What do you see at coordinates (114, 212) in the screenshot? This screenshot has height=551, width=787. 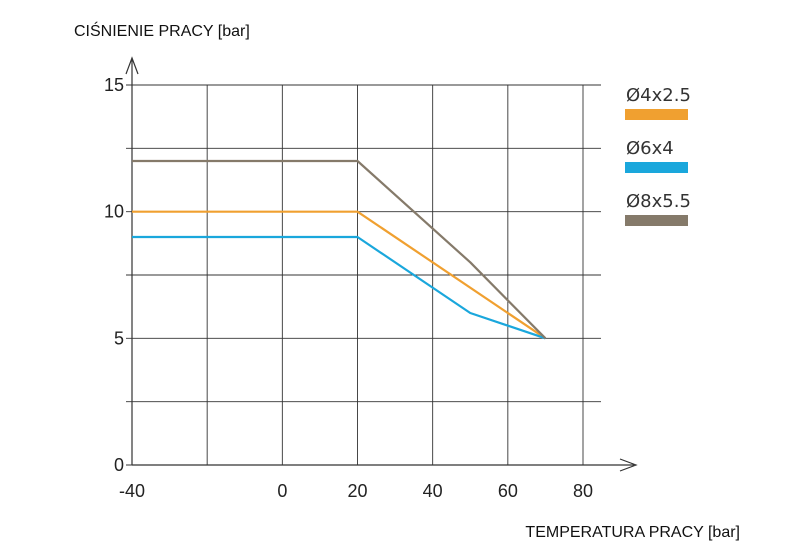 I see `y-tick-label: 10` at bounding box center [114, 212].